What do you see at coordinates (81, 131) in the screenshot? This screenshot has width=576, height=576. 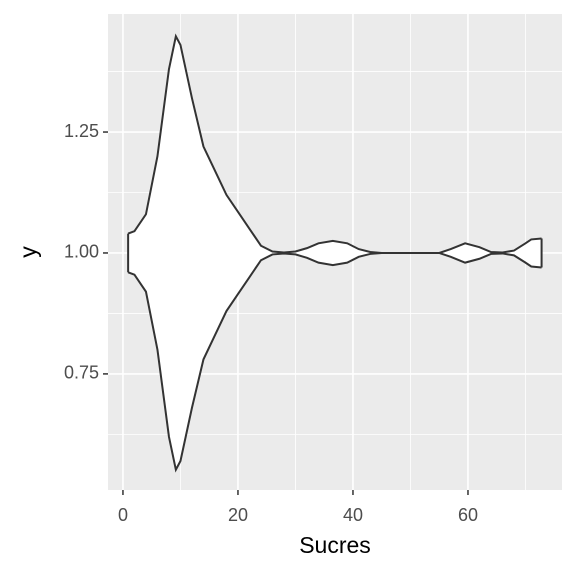 I see `y-tick-label: 1.25` at bounding box center [81, 131].